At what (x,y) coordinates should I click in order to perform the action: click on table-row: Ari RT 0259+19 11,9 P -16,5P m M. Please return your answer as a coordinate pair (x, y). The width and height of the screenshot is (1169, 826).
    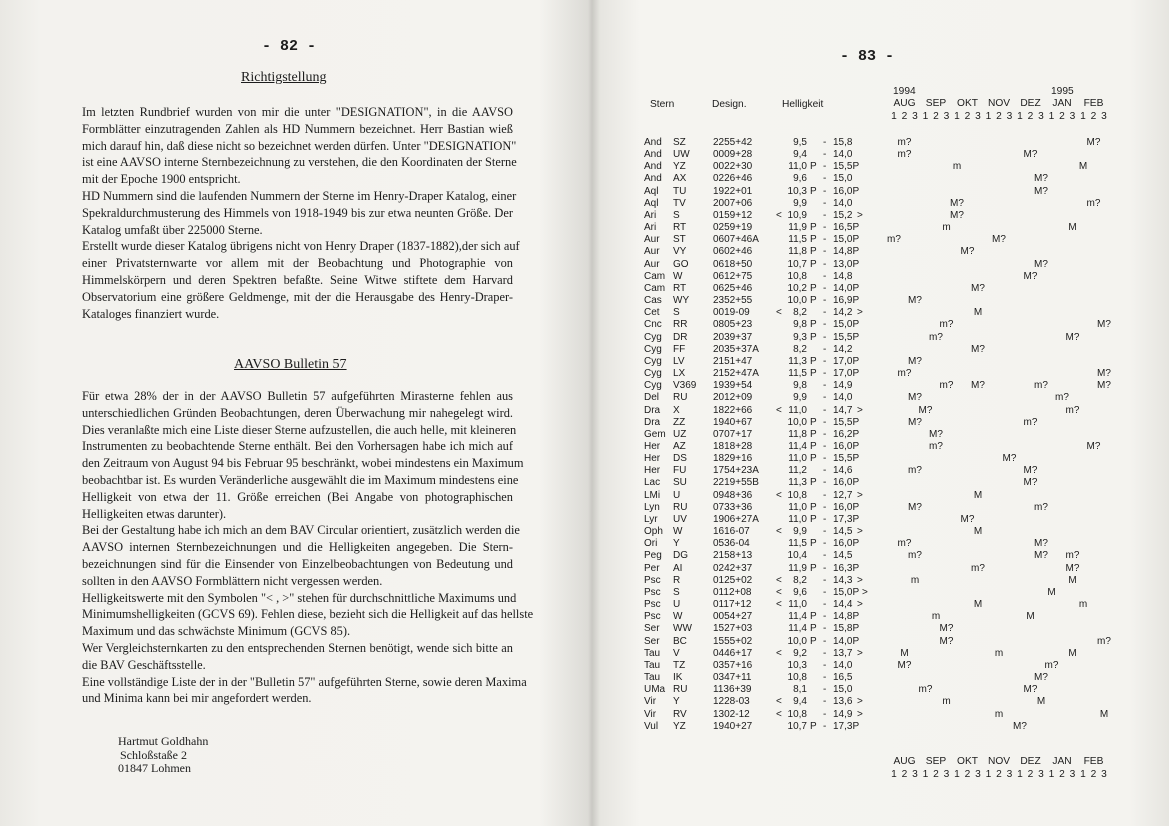
    Looking at the image, I should click on (584, 228).